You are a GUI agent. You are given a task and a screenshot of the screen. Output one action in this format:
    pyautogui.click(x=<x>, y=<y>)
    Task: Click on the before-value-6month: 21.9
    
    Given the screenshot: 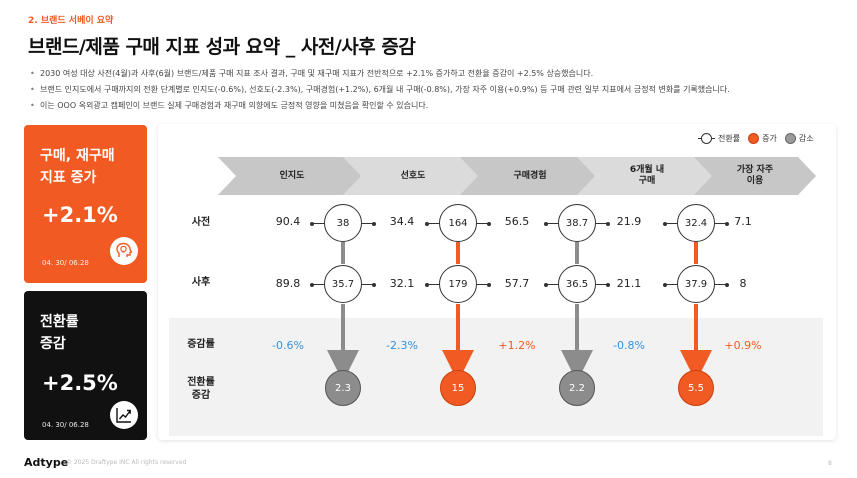 What is the action you would take?
    pyautogui.click(x=629, y=221)
    